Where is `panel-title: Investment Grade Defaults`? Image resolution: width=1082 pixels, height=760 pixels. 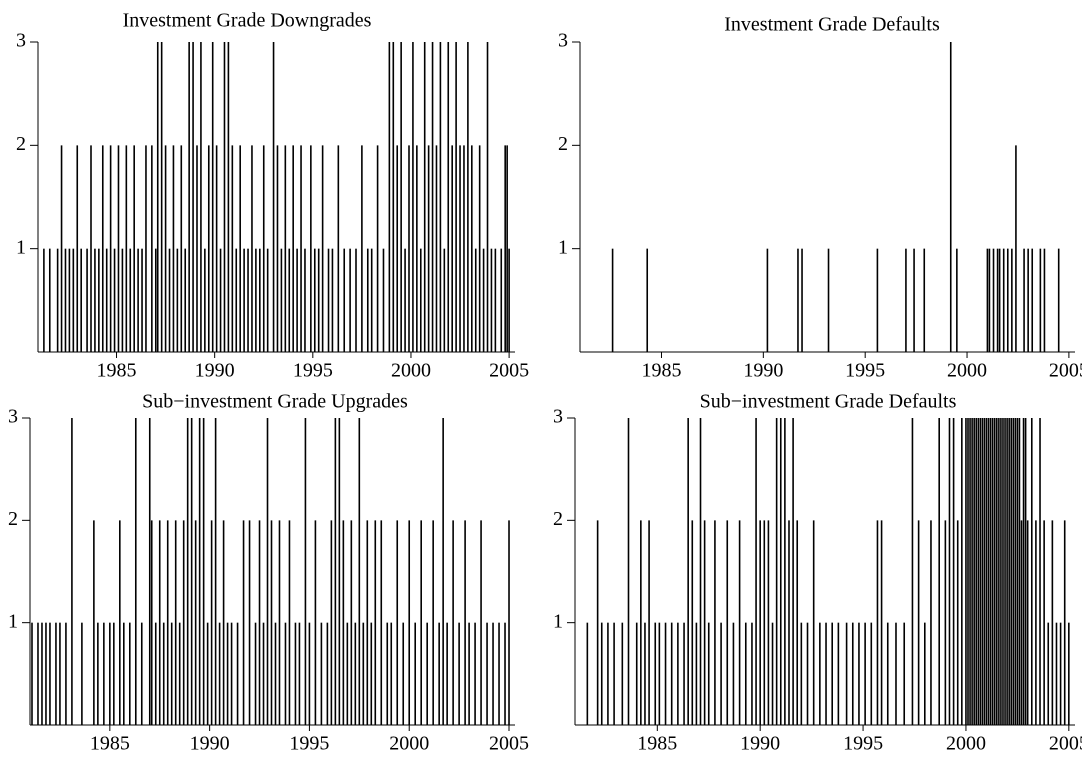 panel-title: Investment Grade Defaults is located at coordinates (832, 25).